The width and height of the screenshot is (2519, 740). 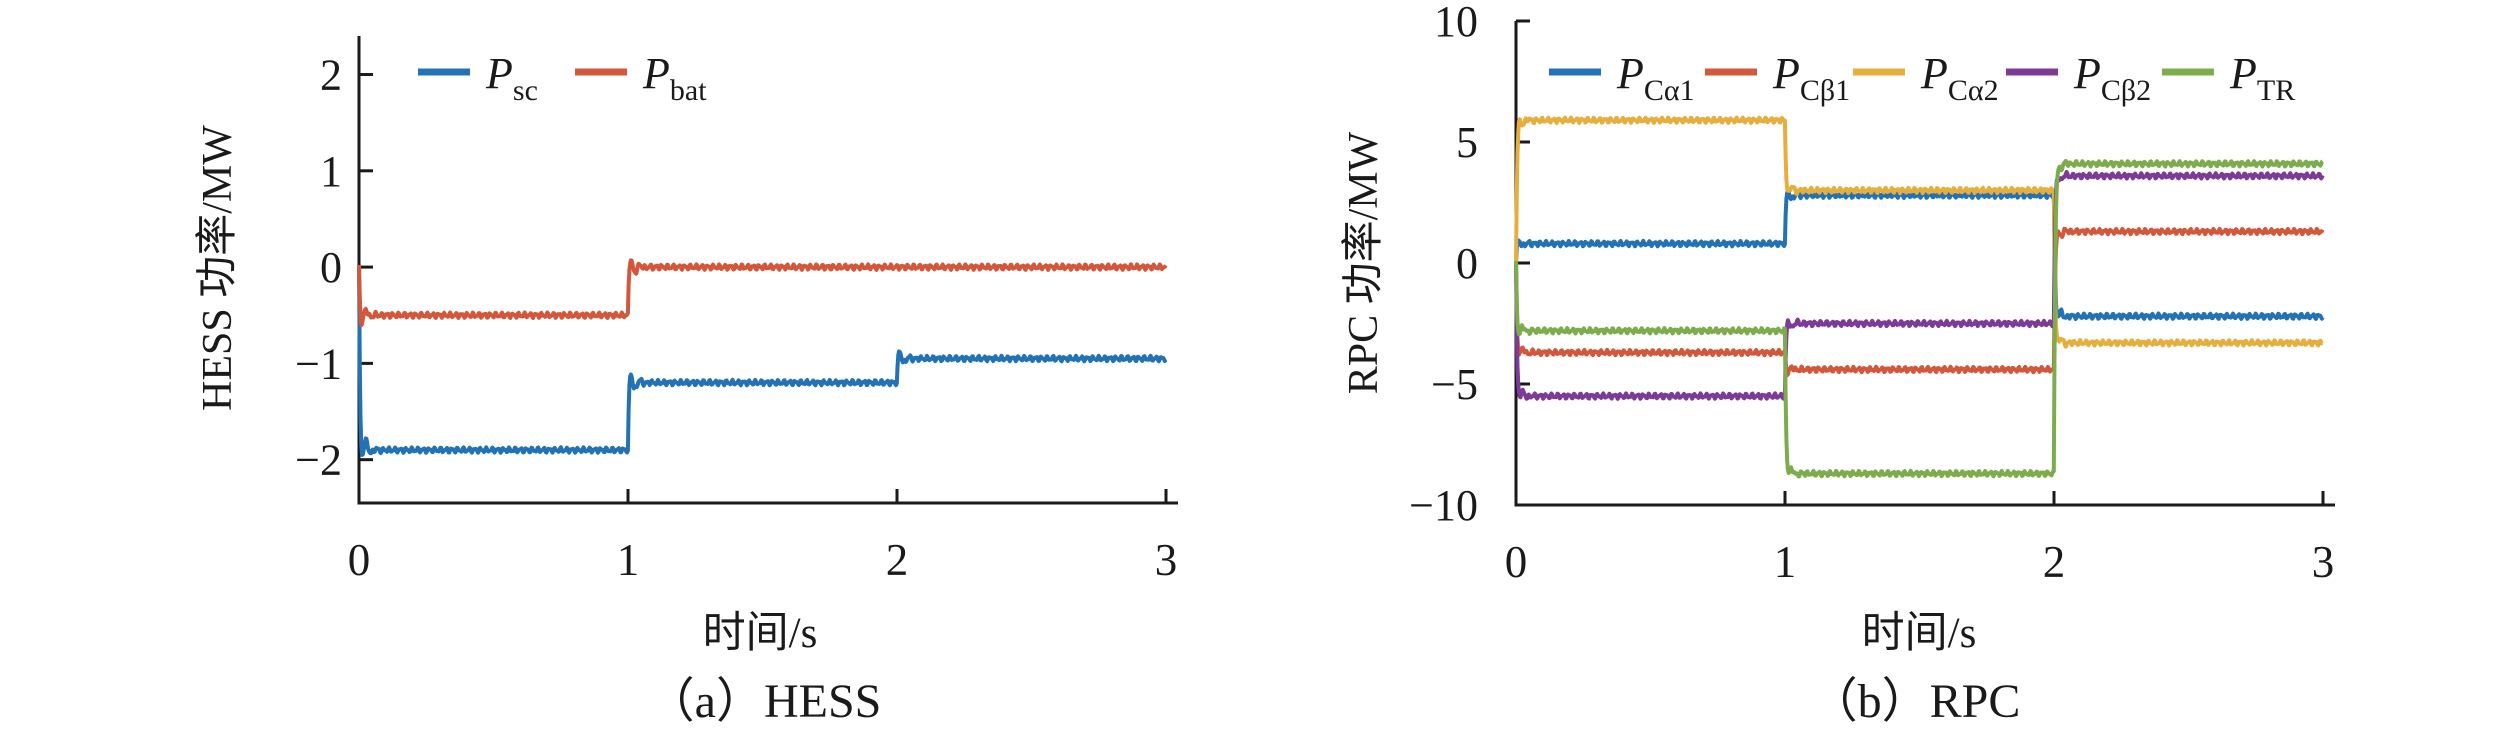 What do you see at coordinates (511, 78) in the screenshot?
I see `legend-label-P_sc: Psc` at bounding box center [511, 78].